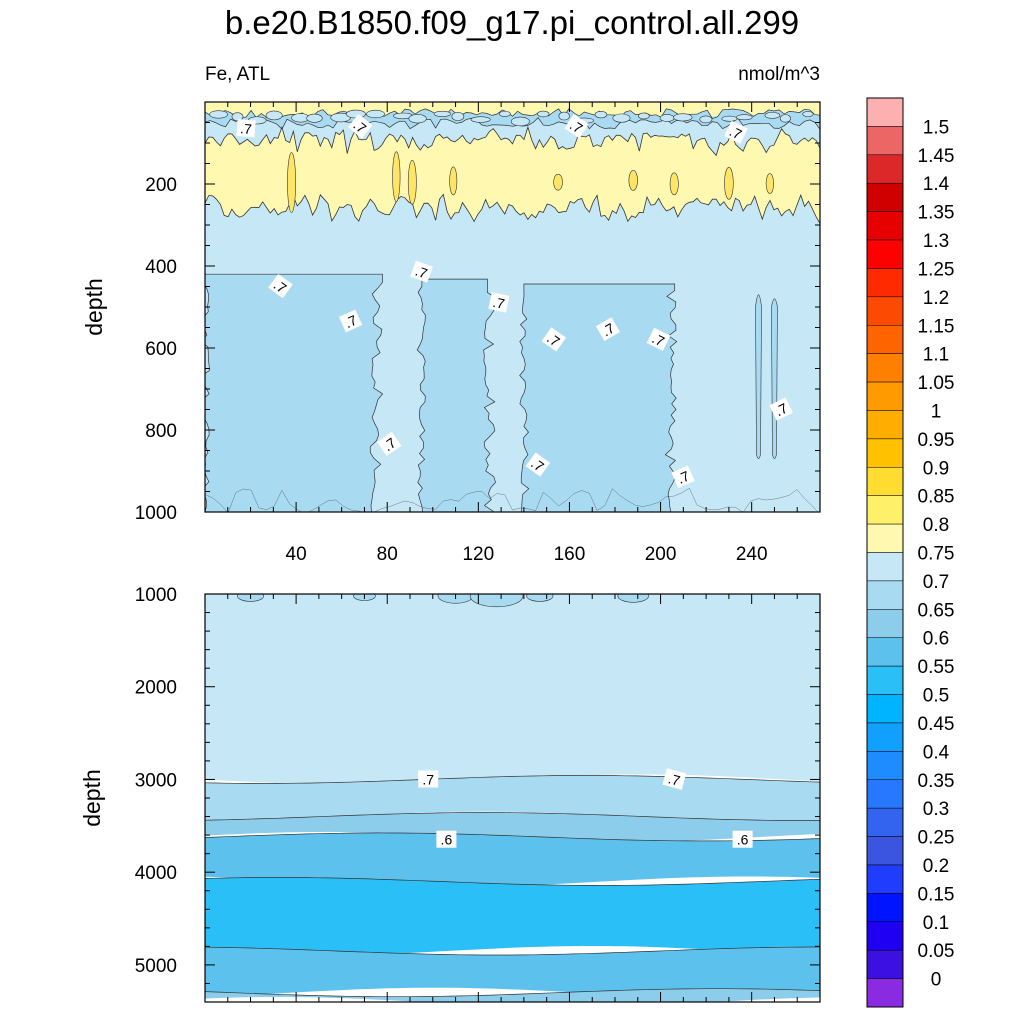 The height and width of the screenshot is (1024, 1024). I want to click on colorbar-label: 0.85, so click(936, 497).